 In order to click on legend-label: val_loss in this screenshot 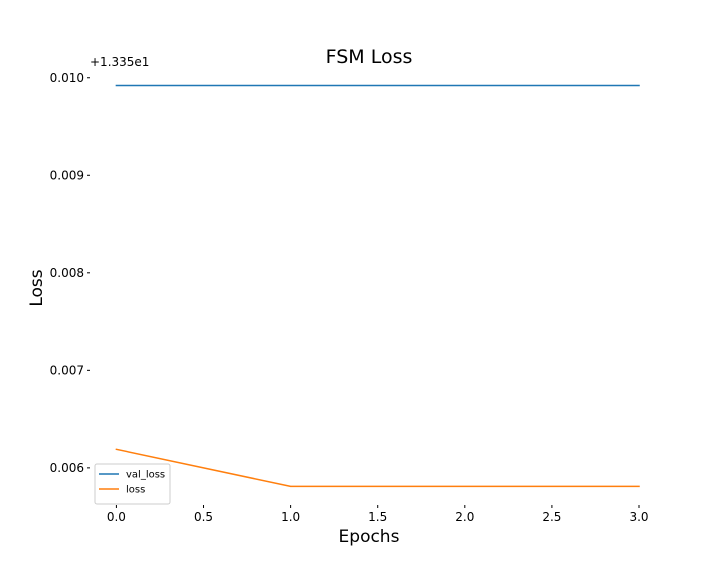, I will do `click(145, 475)`.